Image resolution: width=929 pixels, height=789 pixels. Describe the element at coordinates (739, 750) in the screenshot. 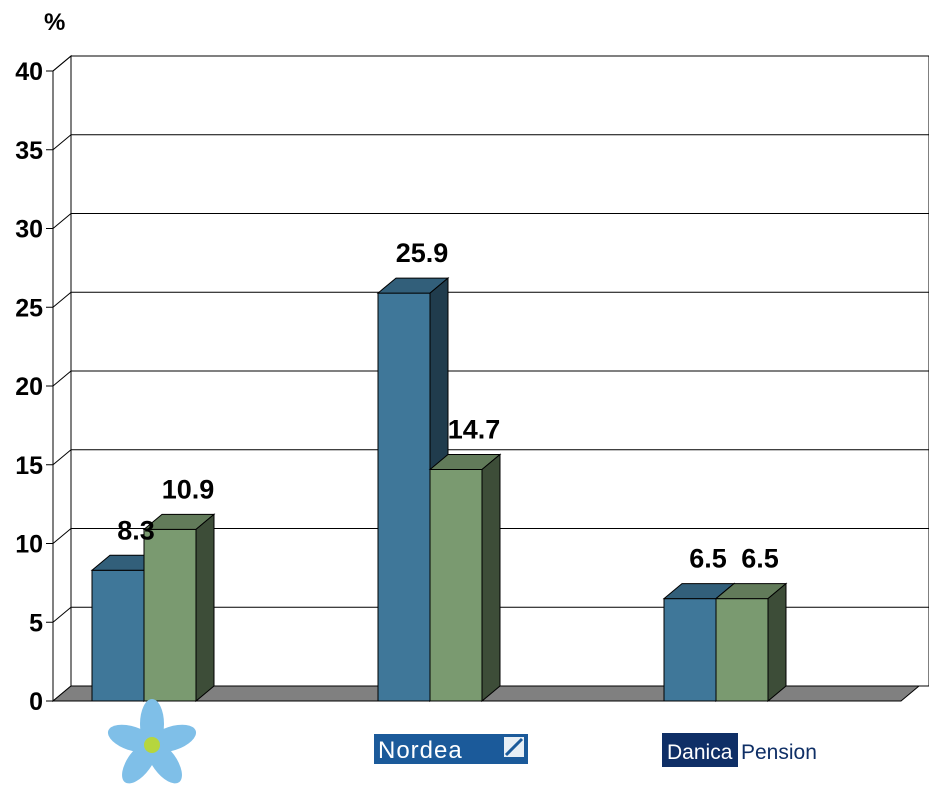

I see `logo-danica-pension: Danica Pension` at that location.